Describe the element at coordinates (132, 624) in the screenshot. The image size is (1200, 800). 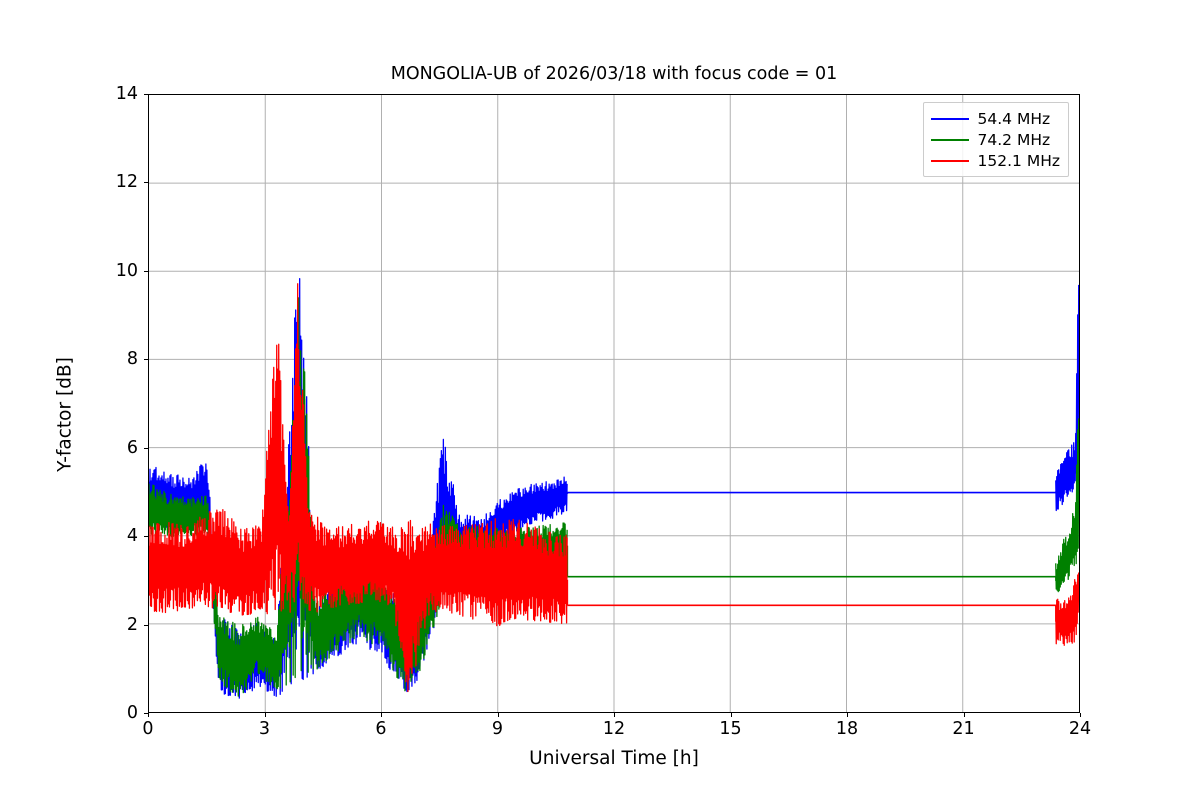
I see `y-tick-label: 2` at that location.